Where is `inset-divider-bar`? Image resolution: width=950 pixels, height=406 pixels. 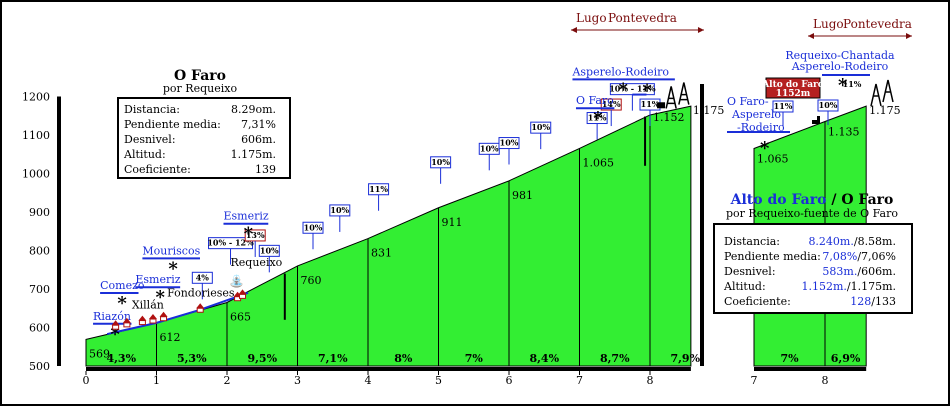
inset-divider-bar is located at coordinates (702, 225).